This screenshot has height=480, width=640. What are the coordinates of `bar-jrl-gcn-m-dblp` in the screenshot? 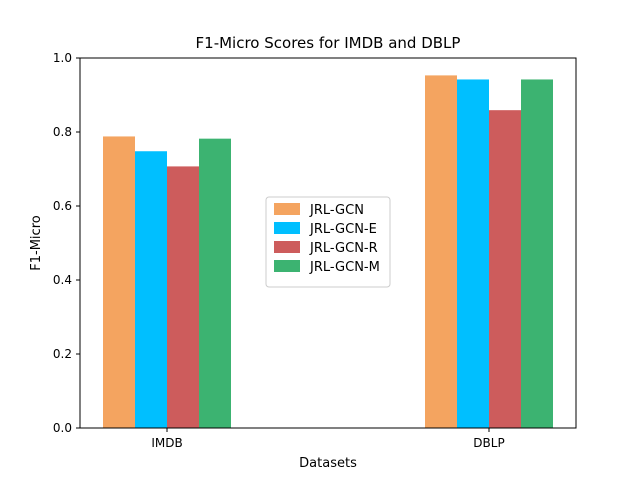 It's located at (537, 254).